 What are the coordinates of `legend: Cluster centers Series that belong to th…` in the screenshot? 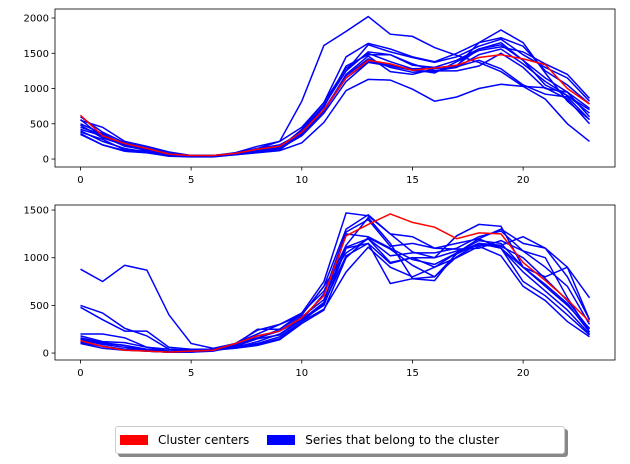 It's located at (340, 440).